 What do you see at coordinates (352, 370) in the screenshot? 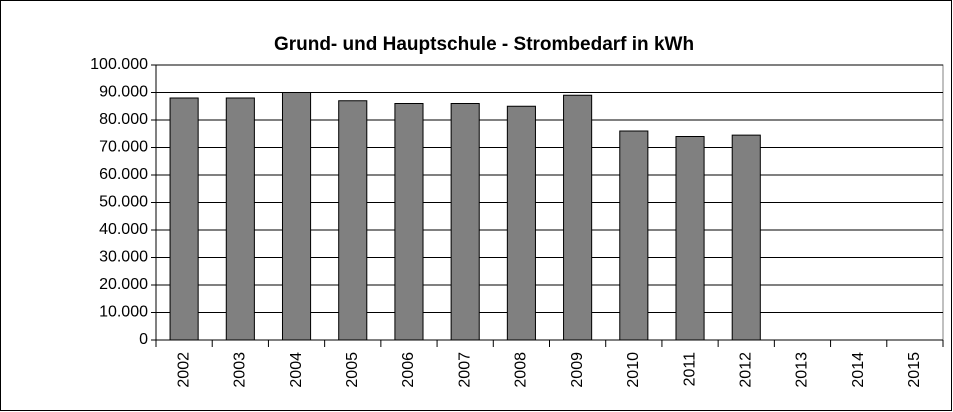
I see `x-tick-label: 2005` at bounding box center [352, 370].